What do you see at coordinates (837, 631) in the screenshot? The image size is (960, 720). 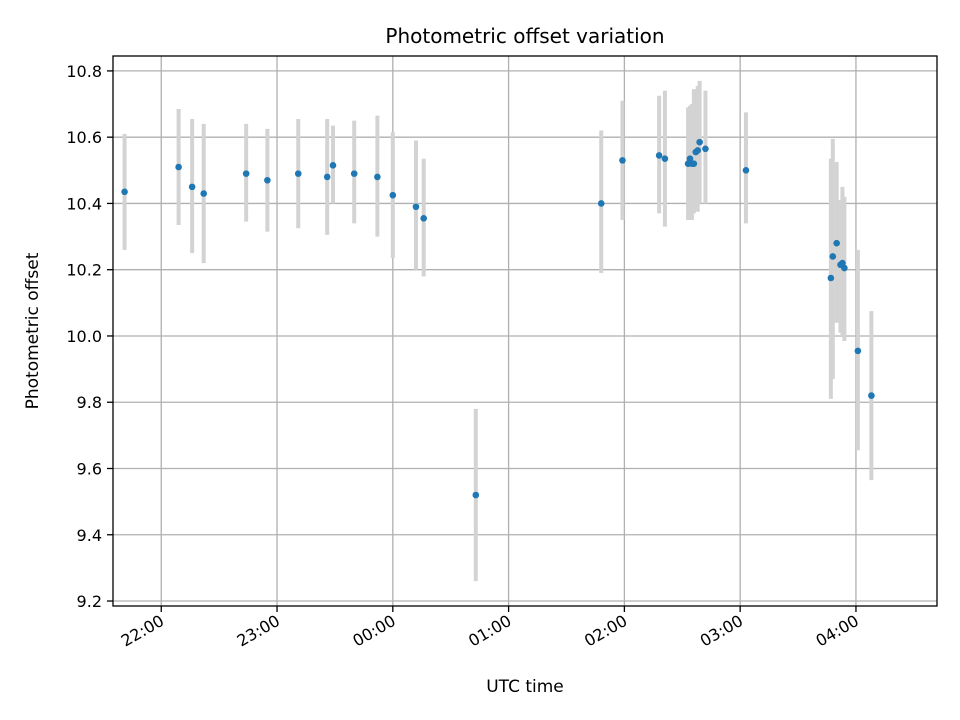 I see `x-tick-label: 04:00` at bounding box center [837, 631].